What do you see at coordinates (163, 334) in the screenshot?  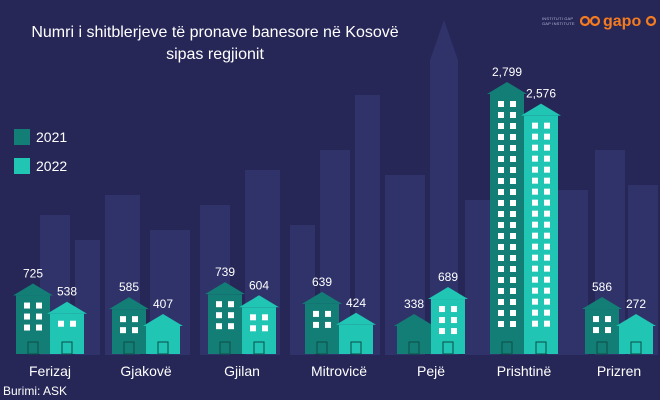 I see `bar-2022-gjakovë` at bounding box center [163, 334].